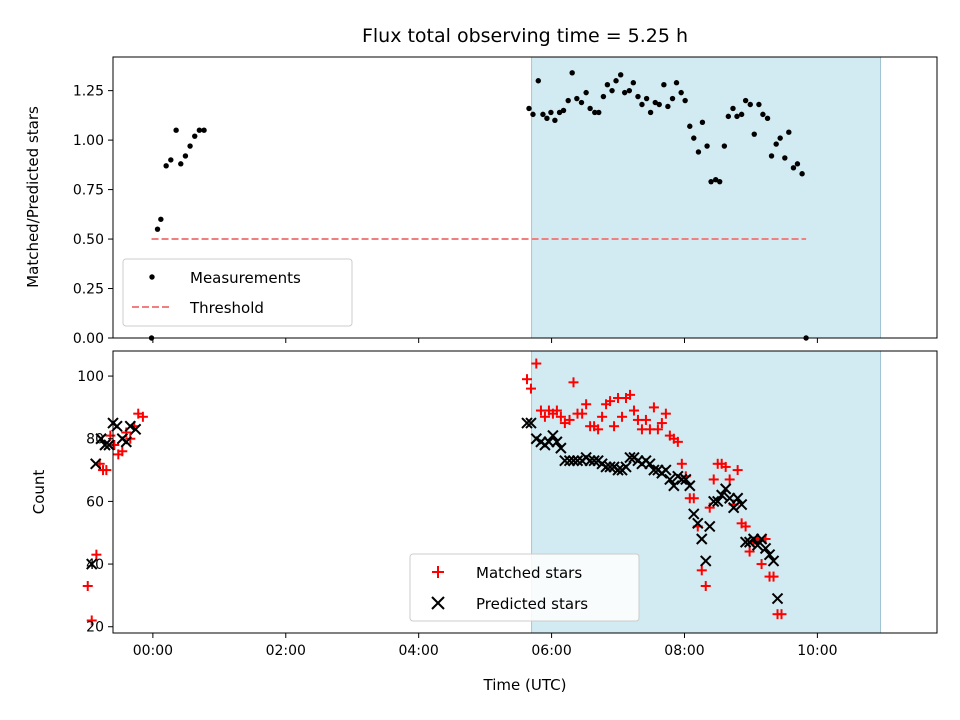 This screenshot has width=960, height=720. I want to click on y-tick-label: 40, so click(95, 565).